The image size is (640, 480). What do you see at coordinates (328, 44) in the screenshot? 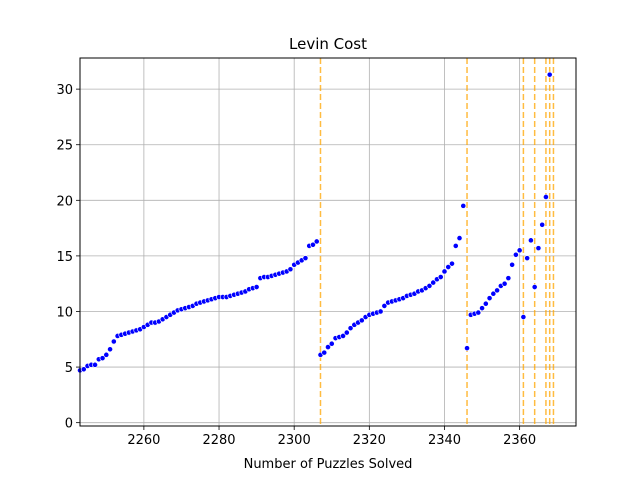
I see `chart-title: Levin Cost` at bounding box center [328, 44].